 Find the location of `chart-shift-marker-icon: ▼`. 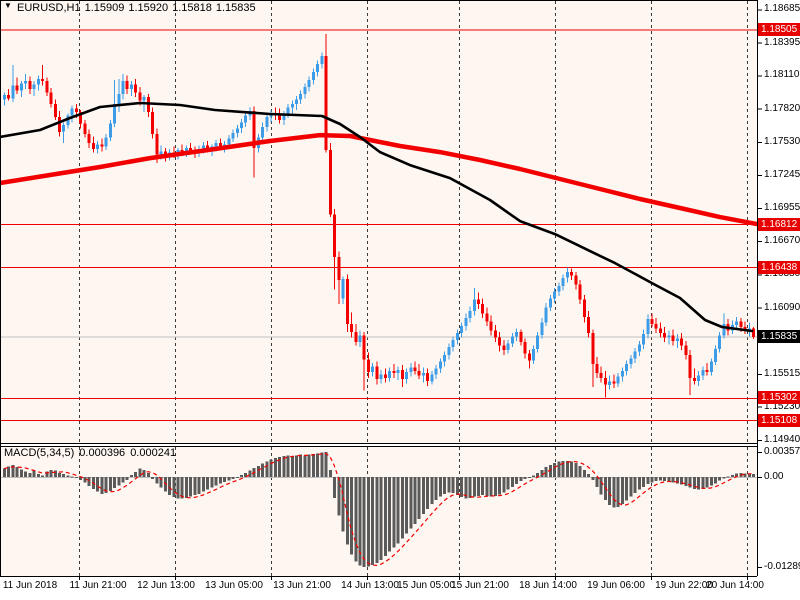

chart-shift-marker-icon: ▼ is located at coordinates (8, 5).